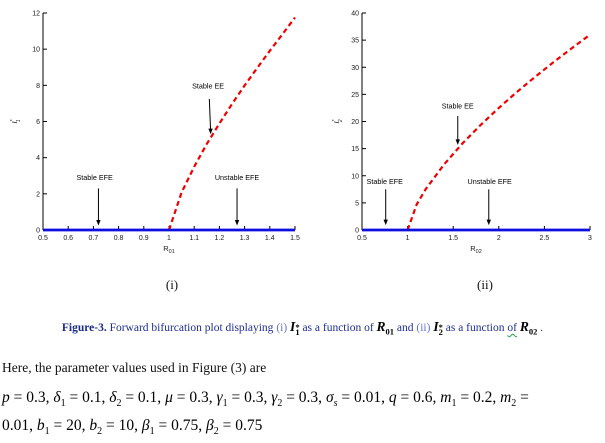 The width and height of the screenshot is (605, 443). Describe the element at coordinates (68, 238) in the screenshot. I see `x-tick-label: 0.6` at that location.